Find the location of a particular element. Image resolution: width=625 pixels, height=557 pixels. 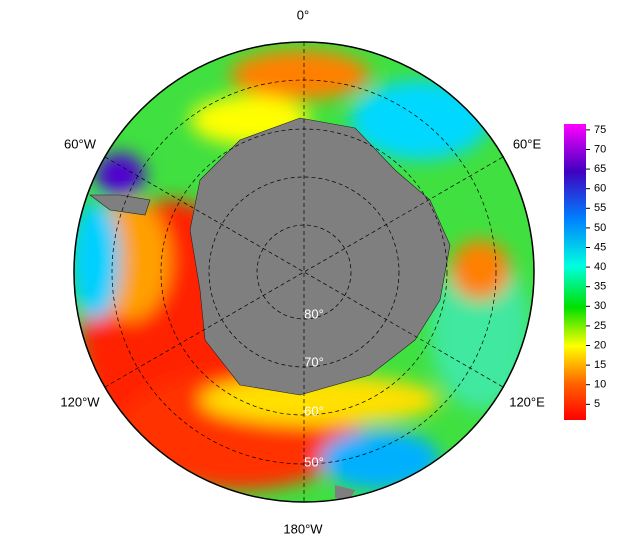

colorbar-tick-label: 35 is located at coordinates (600, 287).